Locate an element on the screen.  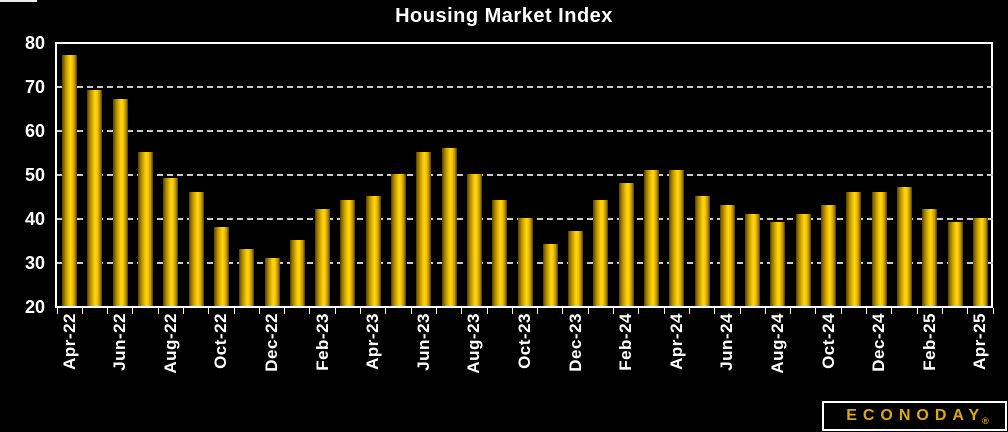
econoday-logo: ECONODAY ® is located at coordinates (914, 416).